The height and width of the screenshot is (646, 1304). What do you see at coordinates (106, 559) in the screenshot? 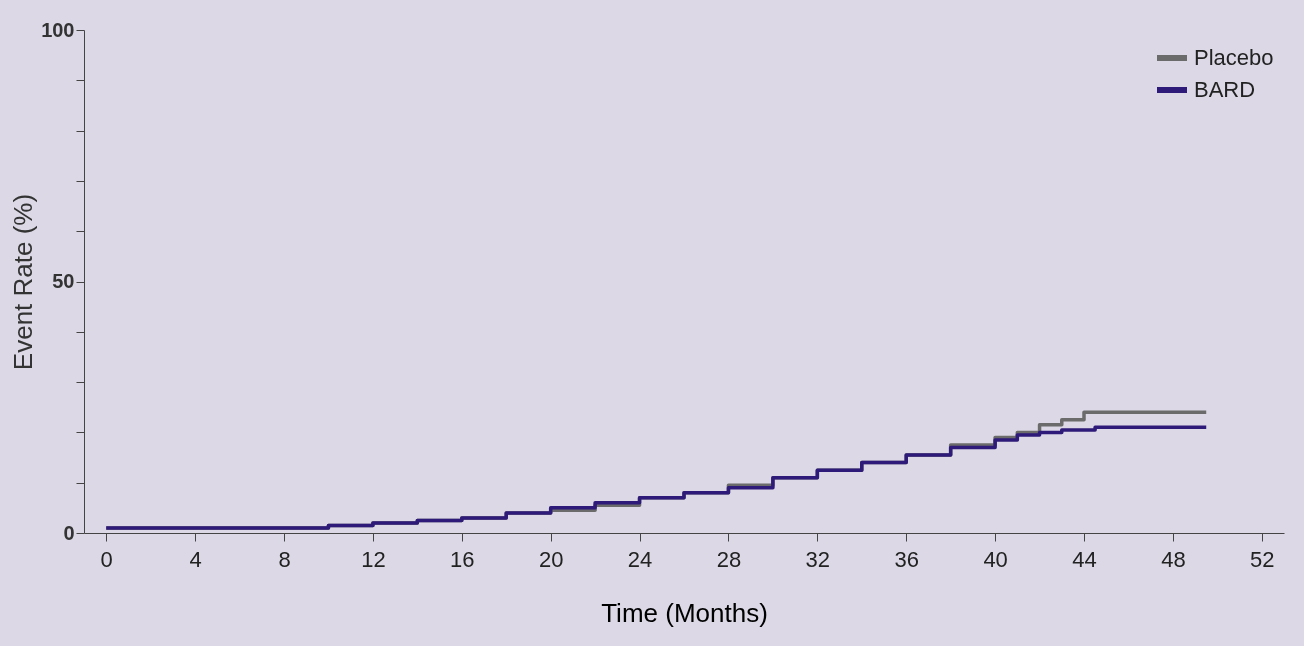
I see `x-tick-label: 0` at bounding box center [106, 559].